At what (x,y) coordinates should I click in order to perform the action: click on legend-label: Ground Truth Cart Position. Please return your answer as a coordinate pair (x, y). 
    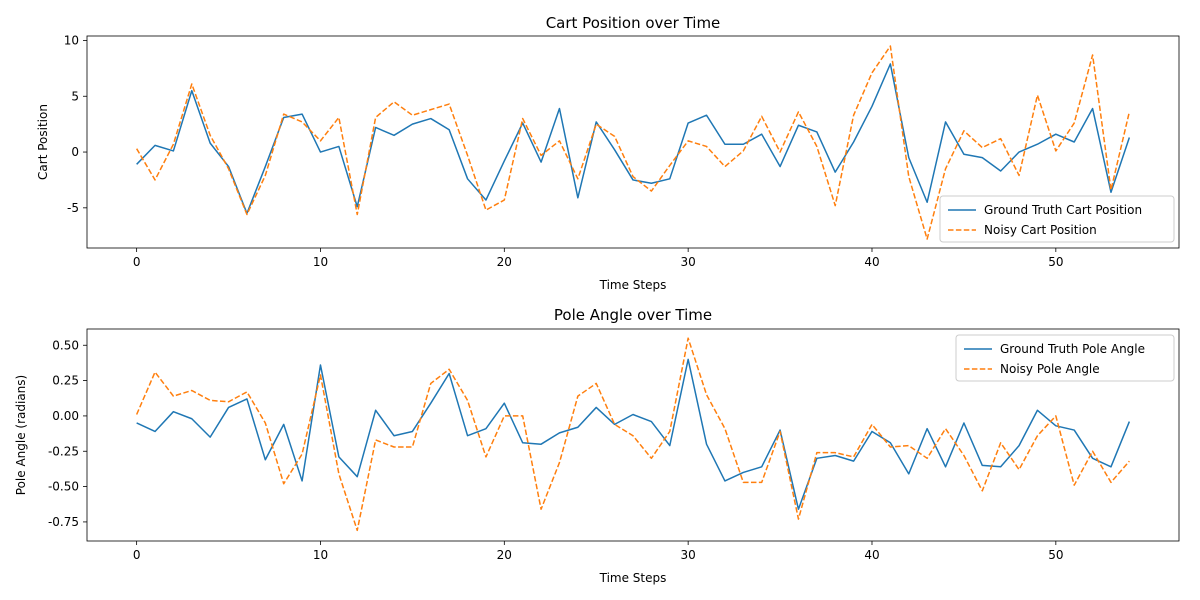
    Looking at the image, I should click on (1063, 210).